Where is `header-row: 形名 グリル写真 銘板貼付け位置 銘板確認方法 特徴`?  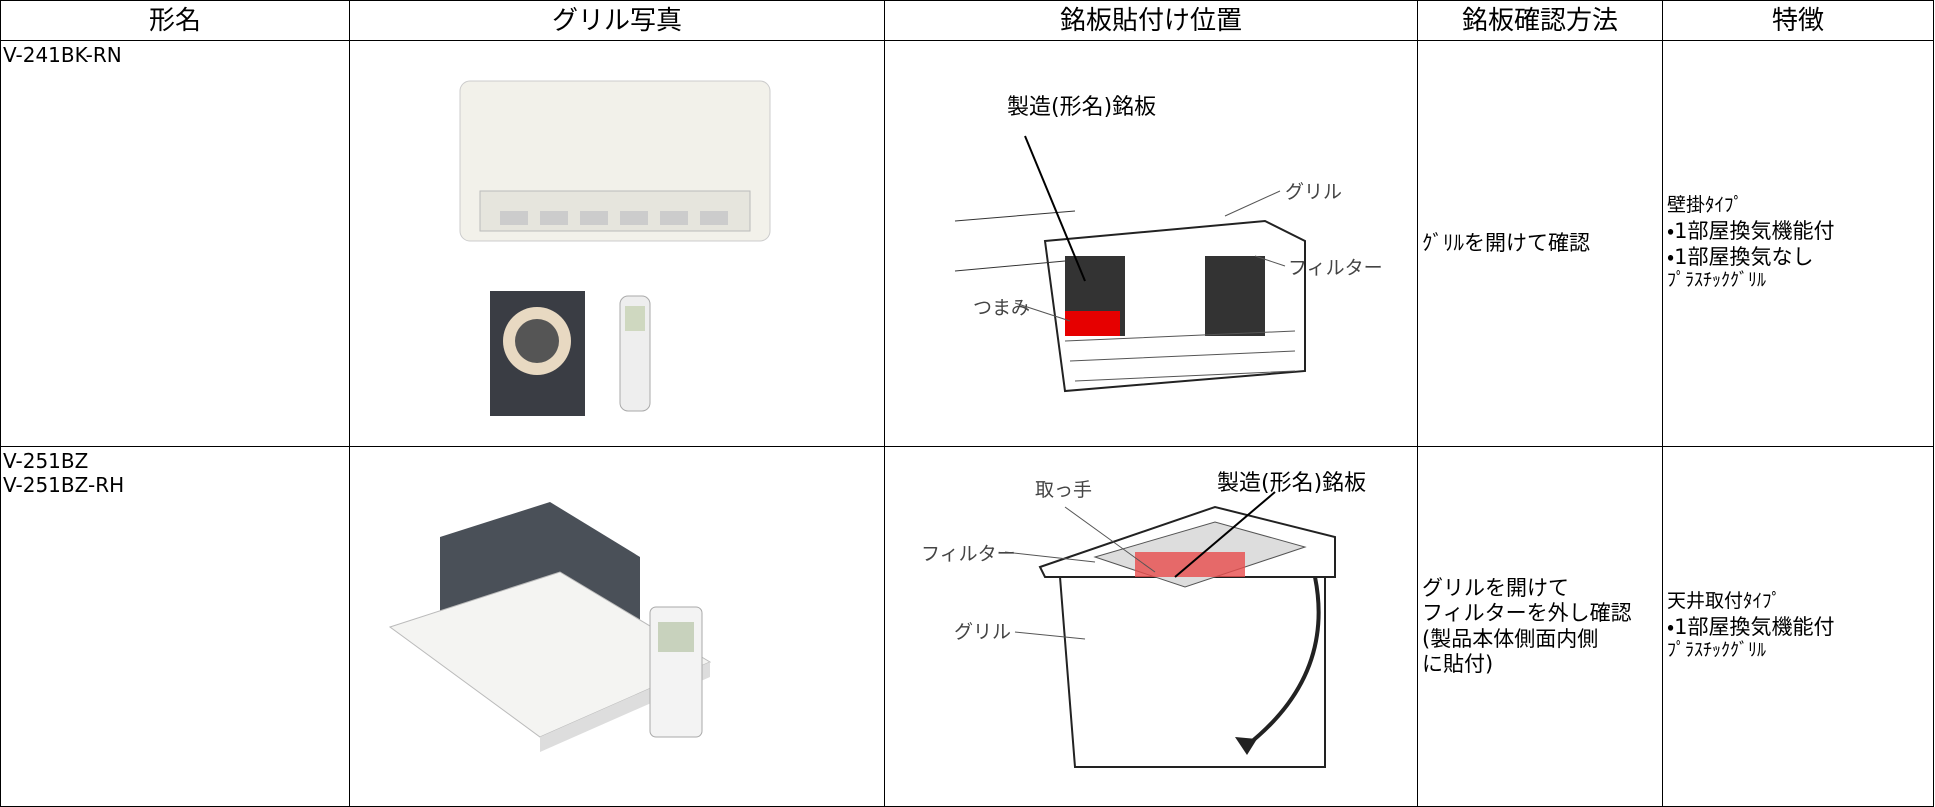
header-row: 形名 グリル写真 銘板貼付け位置 銘板確認方法 特徴 is located at coordinates (967, 20).